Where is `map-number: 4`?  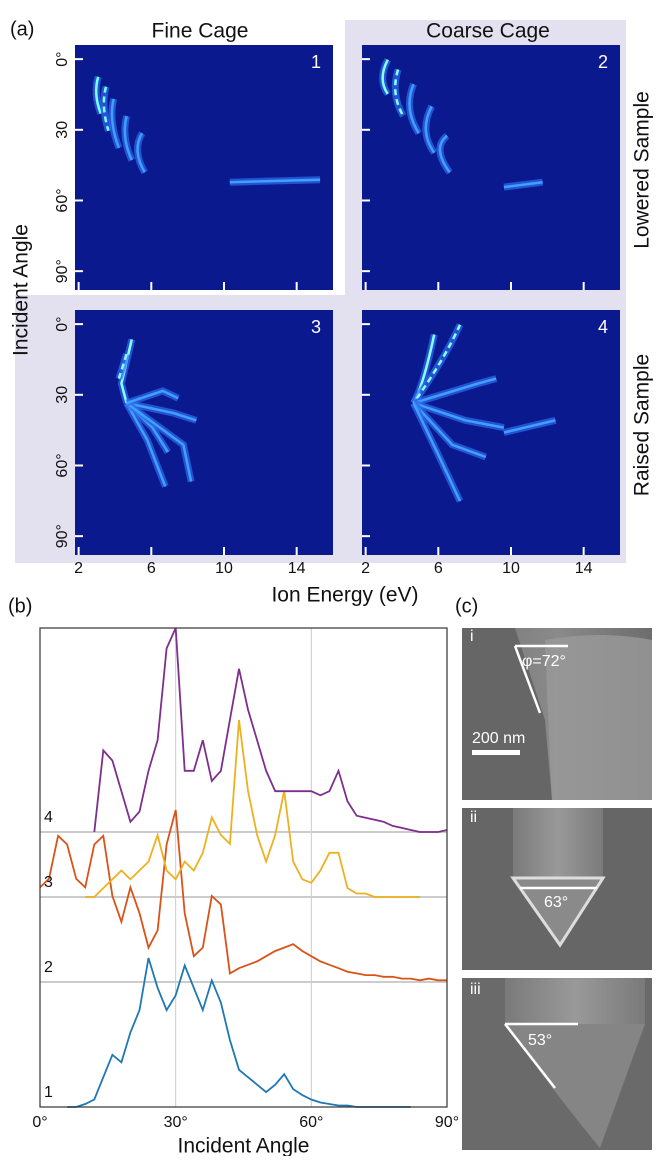 map-number: 4 is located at coordinates (603, 327).